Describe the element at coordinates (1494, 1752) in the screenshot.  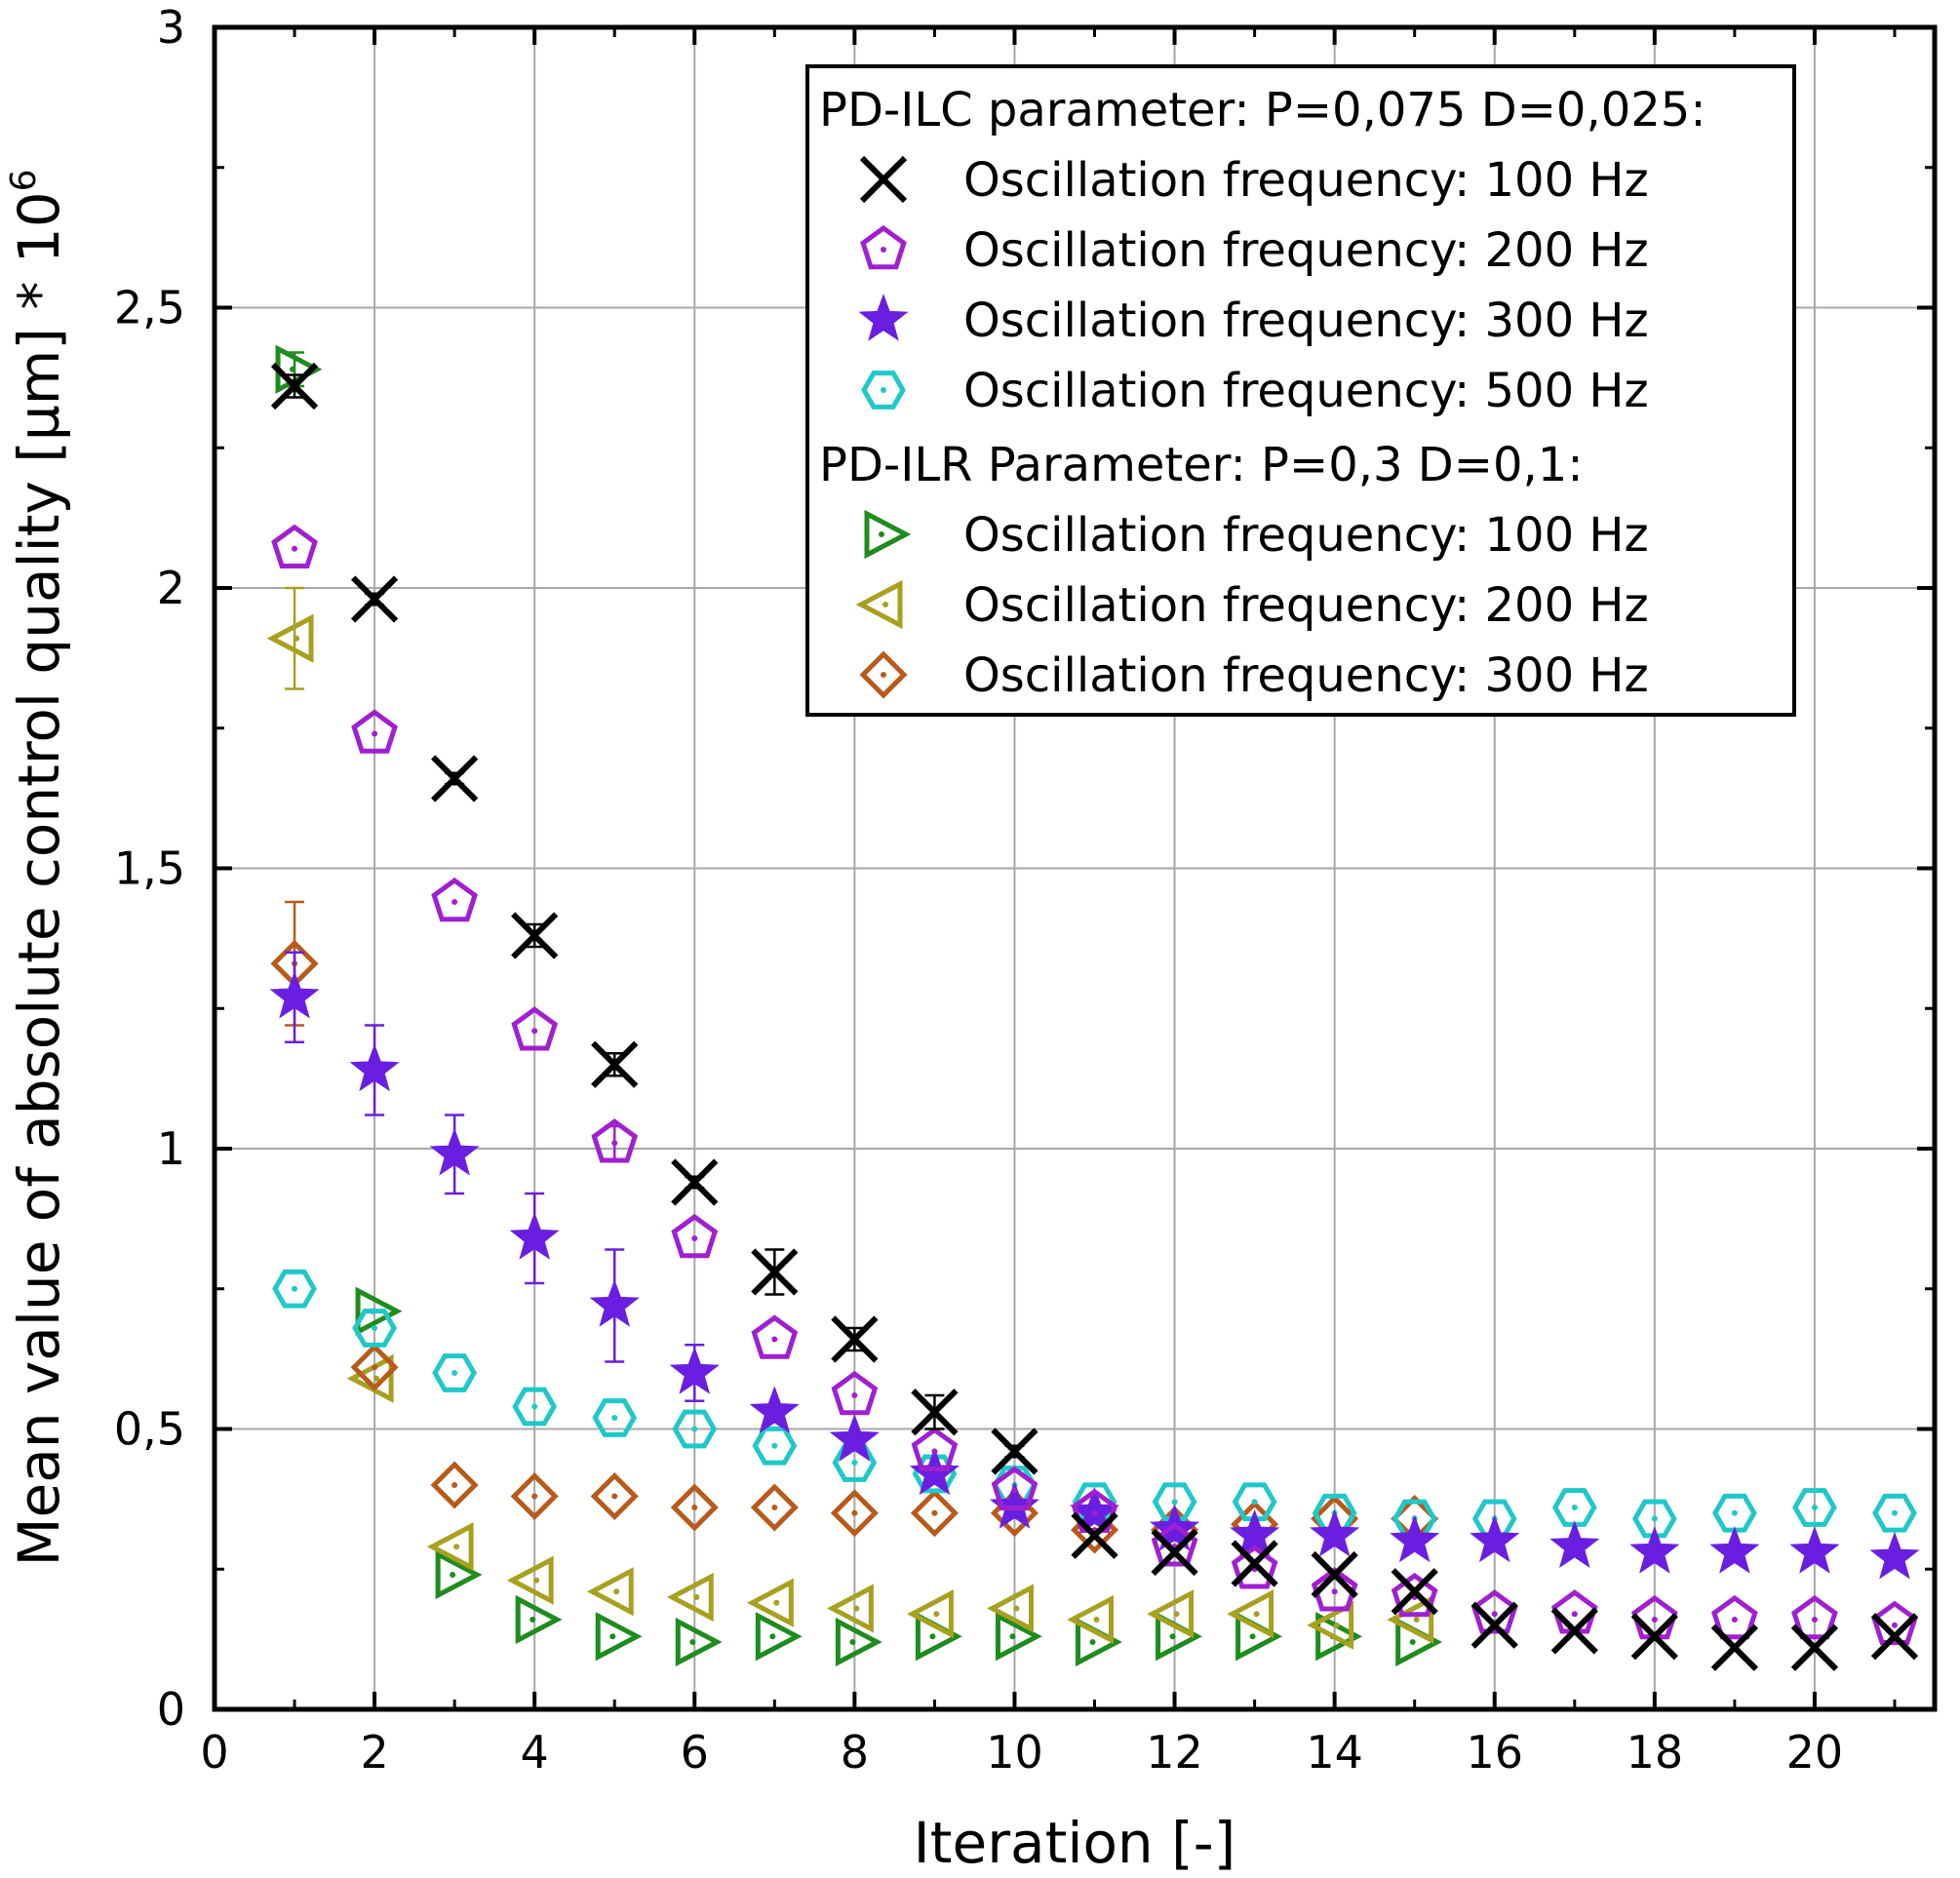
I see `x-tick-label: 16` at that location.